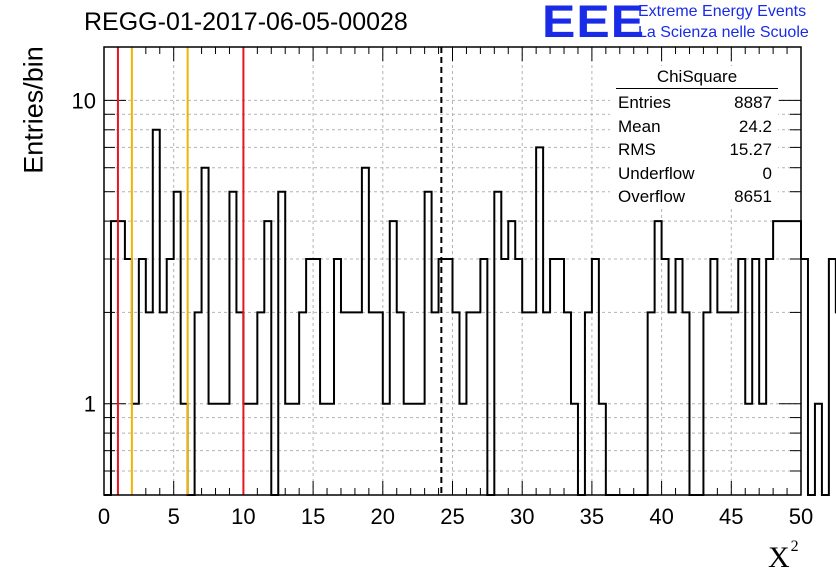 Image resolution: width=836 pixels, height=575 pixels. What do you see at coordinates (753, 196) in the screenshot?
I see `stats-value: 8651` at bounding box center [753, 196].